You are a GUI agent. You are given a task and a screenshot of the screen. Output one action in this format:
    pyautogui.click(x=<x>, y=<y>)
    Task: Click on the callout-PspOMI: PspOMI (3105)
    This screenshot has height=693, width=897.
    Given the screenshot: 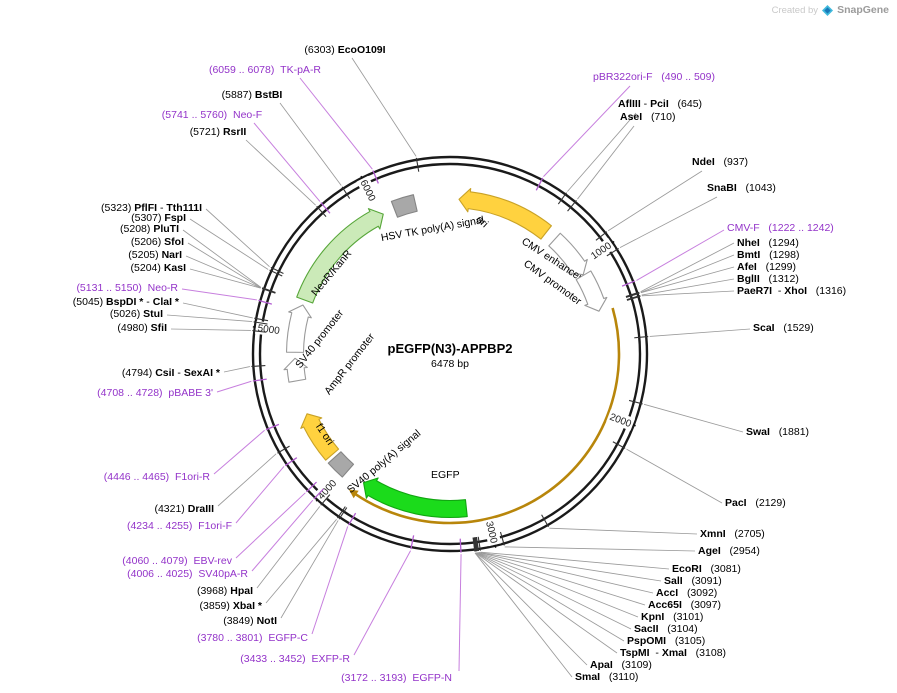 What is the action you would take?
    pyautogui.click(x=589, y=592)
    